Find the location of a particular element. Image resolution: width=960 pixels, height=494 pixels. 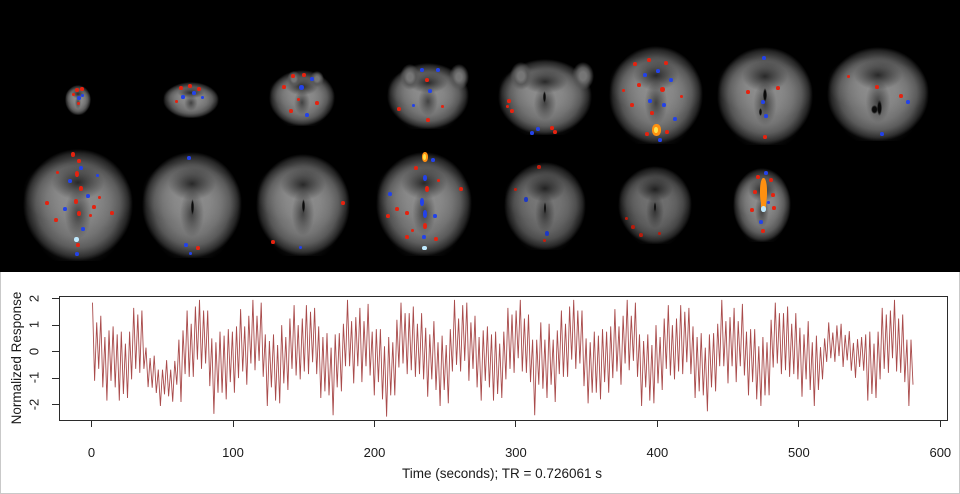

y-tick-label: 1 is located at coordinates (34, 325).